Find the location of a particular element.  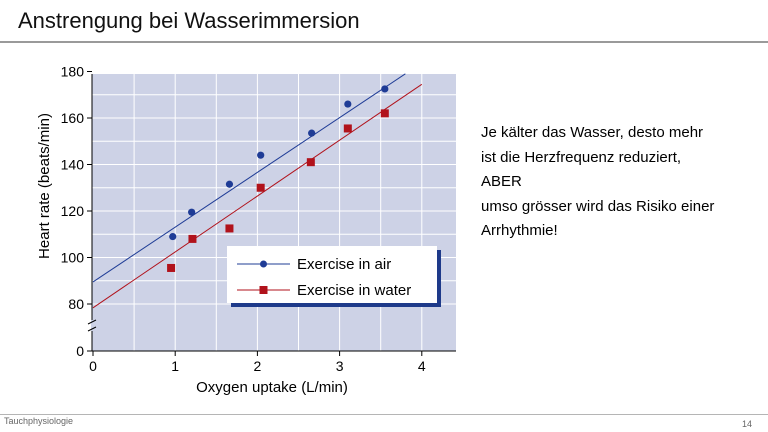

x-tick-label: 0 is located at coordinates (93, 366).